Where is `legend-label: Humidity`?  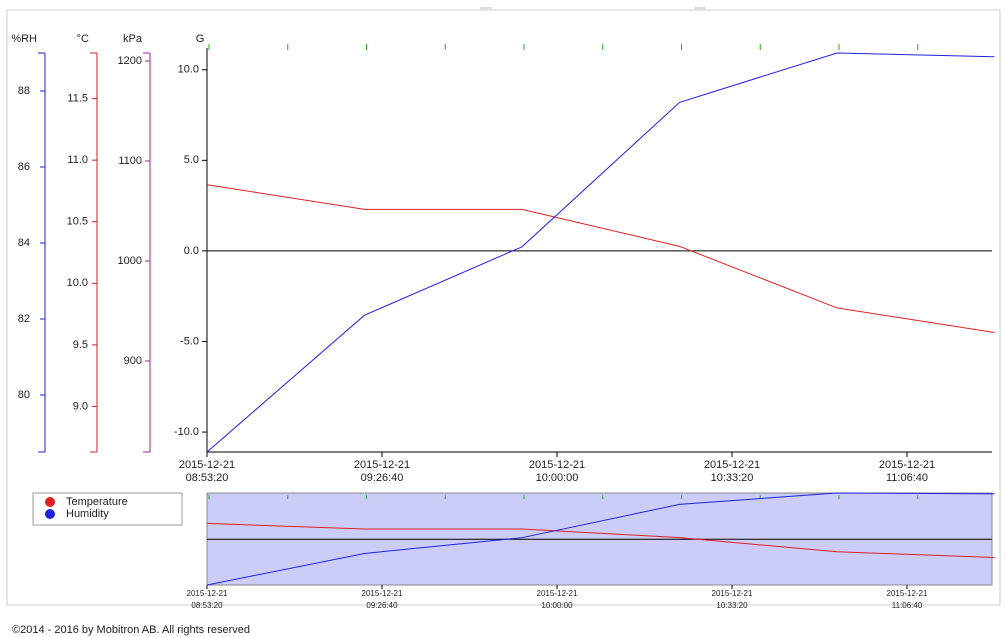 legend-label: Humidity is located at coordinates (87, 514).